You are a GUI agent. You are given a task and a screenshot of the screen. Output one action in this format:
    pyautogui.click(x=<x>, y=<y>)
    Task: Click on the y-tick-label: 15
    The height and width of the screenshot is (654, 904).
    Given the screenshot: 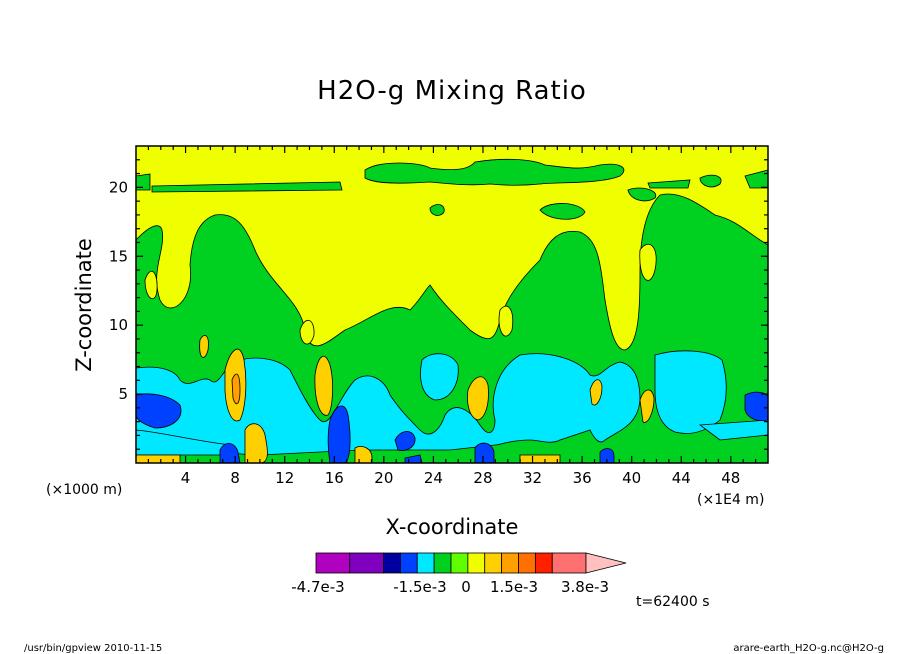 What is the action you would take?
    pyautogui.click(x=118, y=256)
    